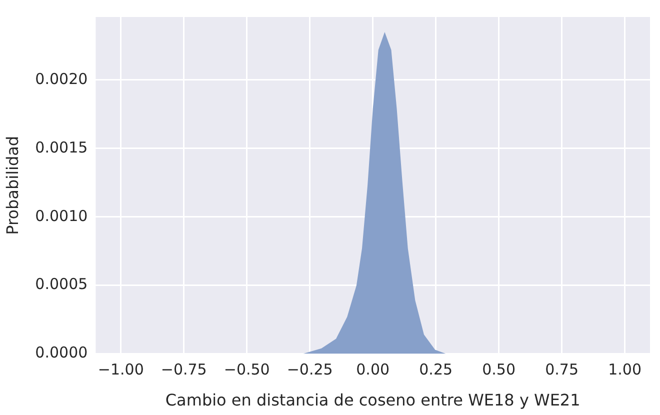 The image size is (660, 415). Describe the element at coordinates (61, 147) in the screenshot. I see `y-tick-label: 0.0015` at that location.